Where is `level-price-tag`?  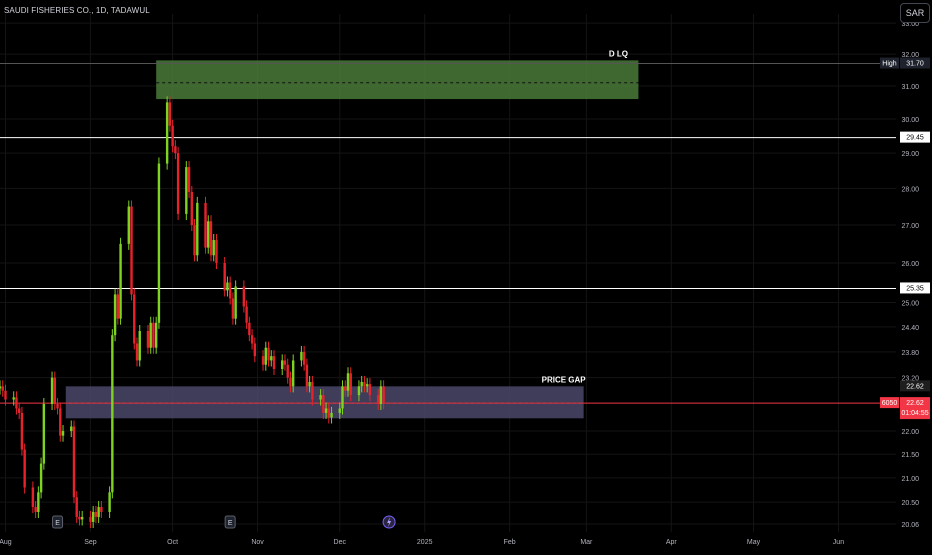
level-price-tag is located at coordinates (915, 137).